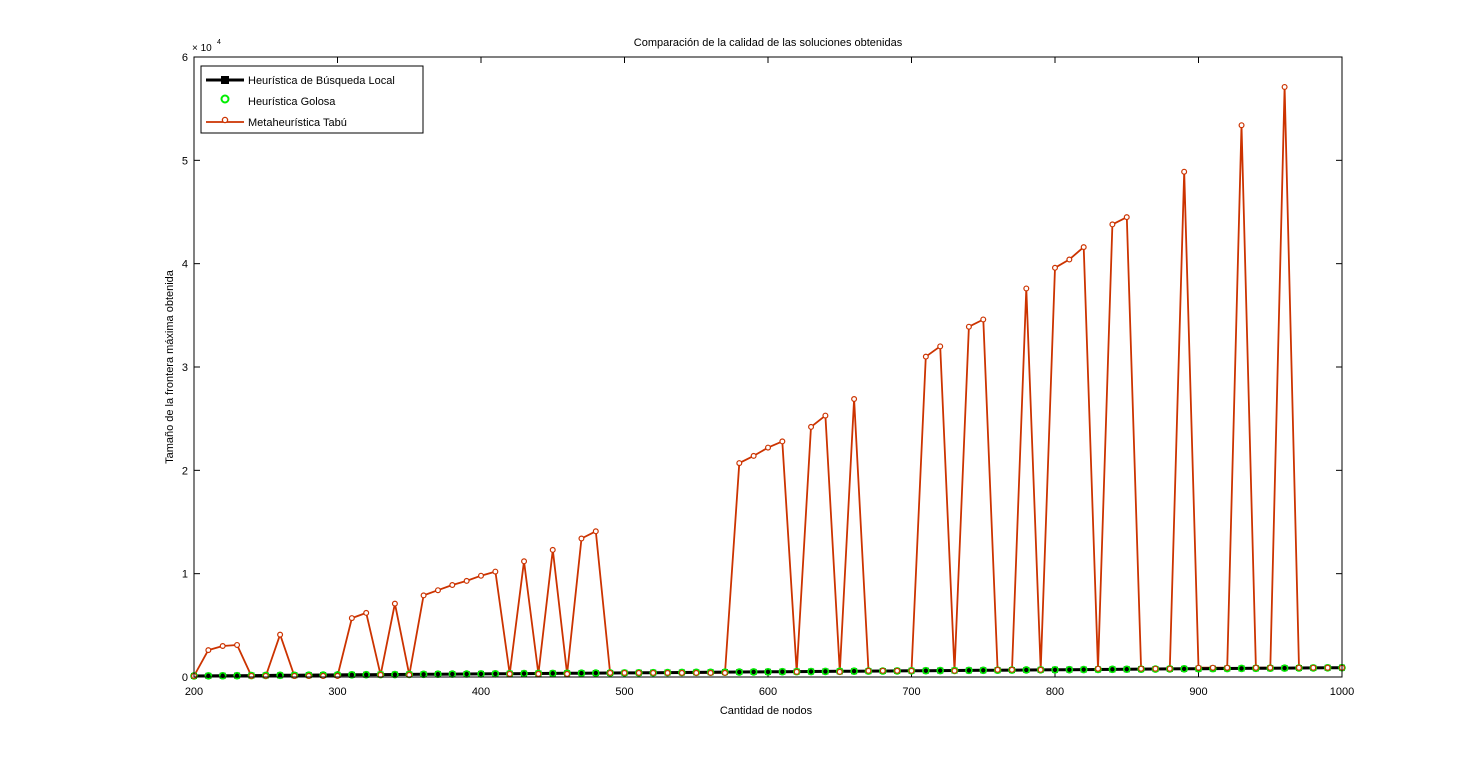  What do you see at coordinates (624, 692) in the screenshot?
I see `x-tick-label: 500` at bounding box center [624, 692].